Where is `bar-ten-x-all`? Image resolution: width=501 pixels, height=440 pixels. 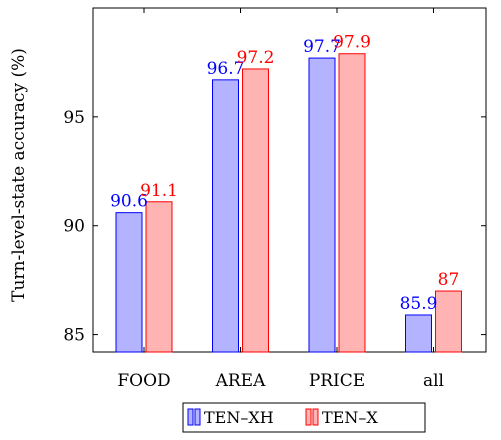 bar-ten-x-all is located at coordinates (448, 321).